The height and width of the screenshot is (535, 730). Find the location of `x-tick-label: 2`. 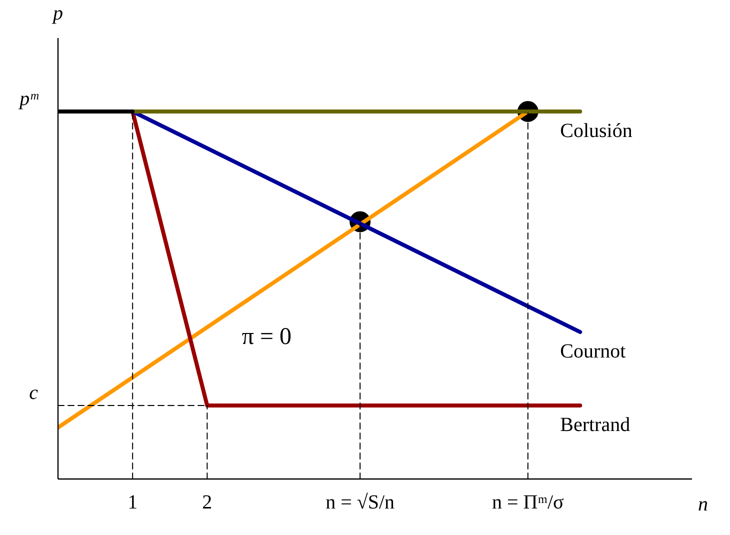

x-tick-label: 2 is located at coordinates (207, 502).